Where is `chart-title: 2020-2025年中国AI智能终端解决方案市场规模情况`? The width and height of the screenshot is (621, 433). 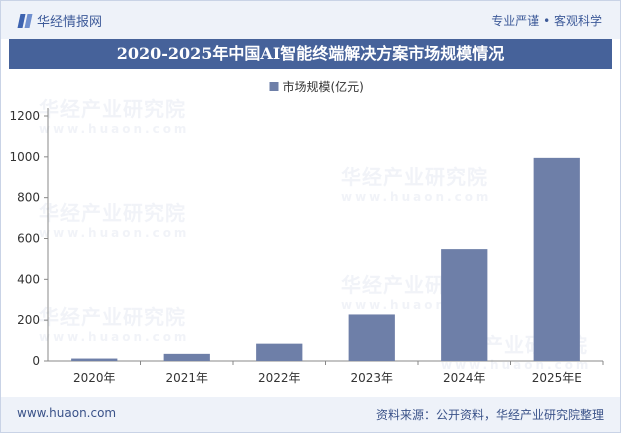
chart-title: 2020-2025年中国AI智能终端解决方案市场规模情况 is located at coordinates (310, 54).